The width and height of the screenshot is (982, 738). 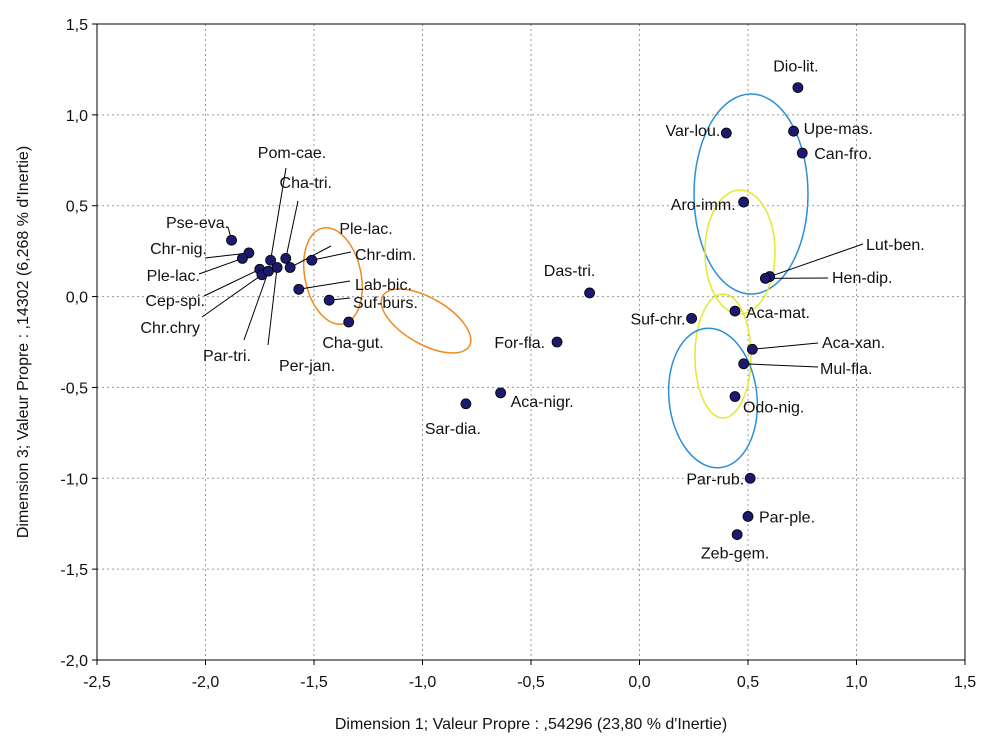 I want to click on point-label: Pse-eva., so click(x=197, y=223).